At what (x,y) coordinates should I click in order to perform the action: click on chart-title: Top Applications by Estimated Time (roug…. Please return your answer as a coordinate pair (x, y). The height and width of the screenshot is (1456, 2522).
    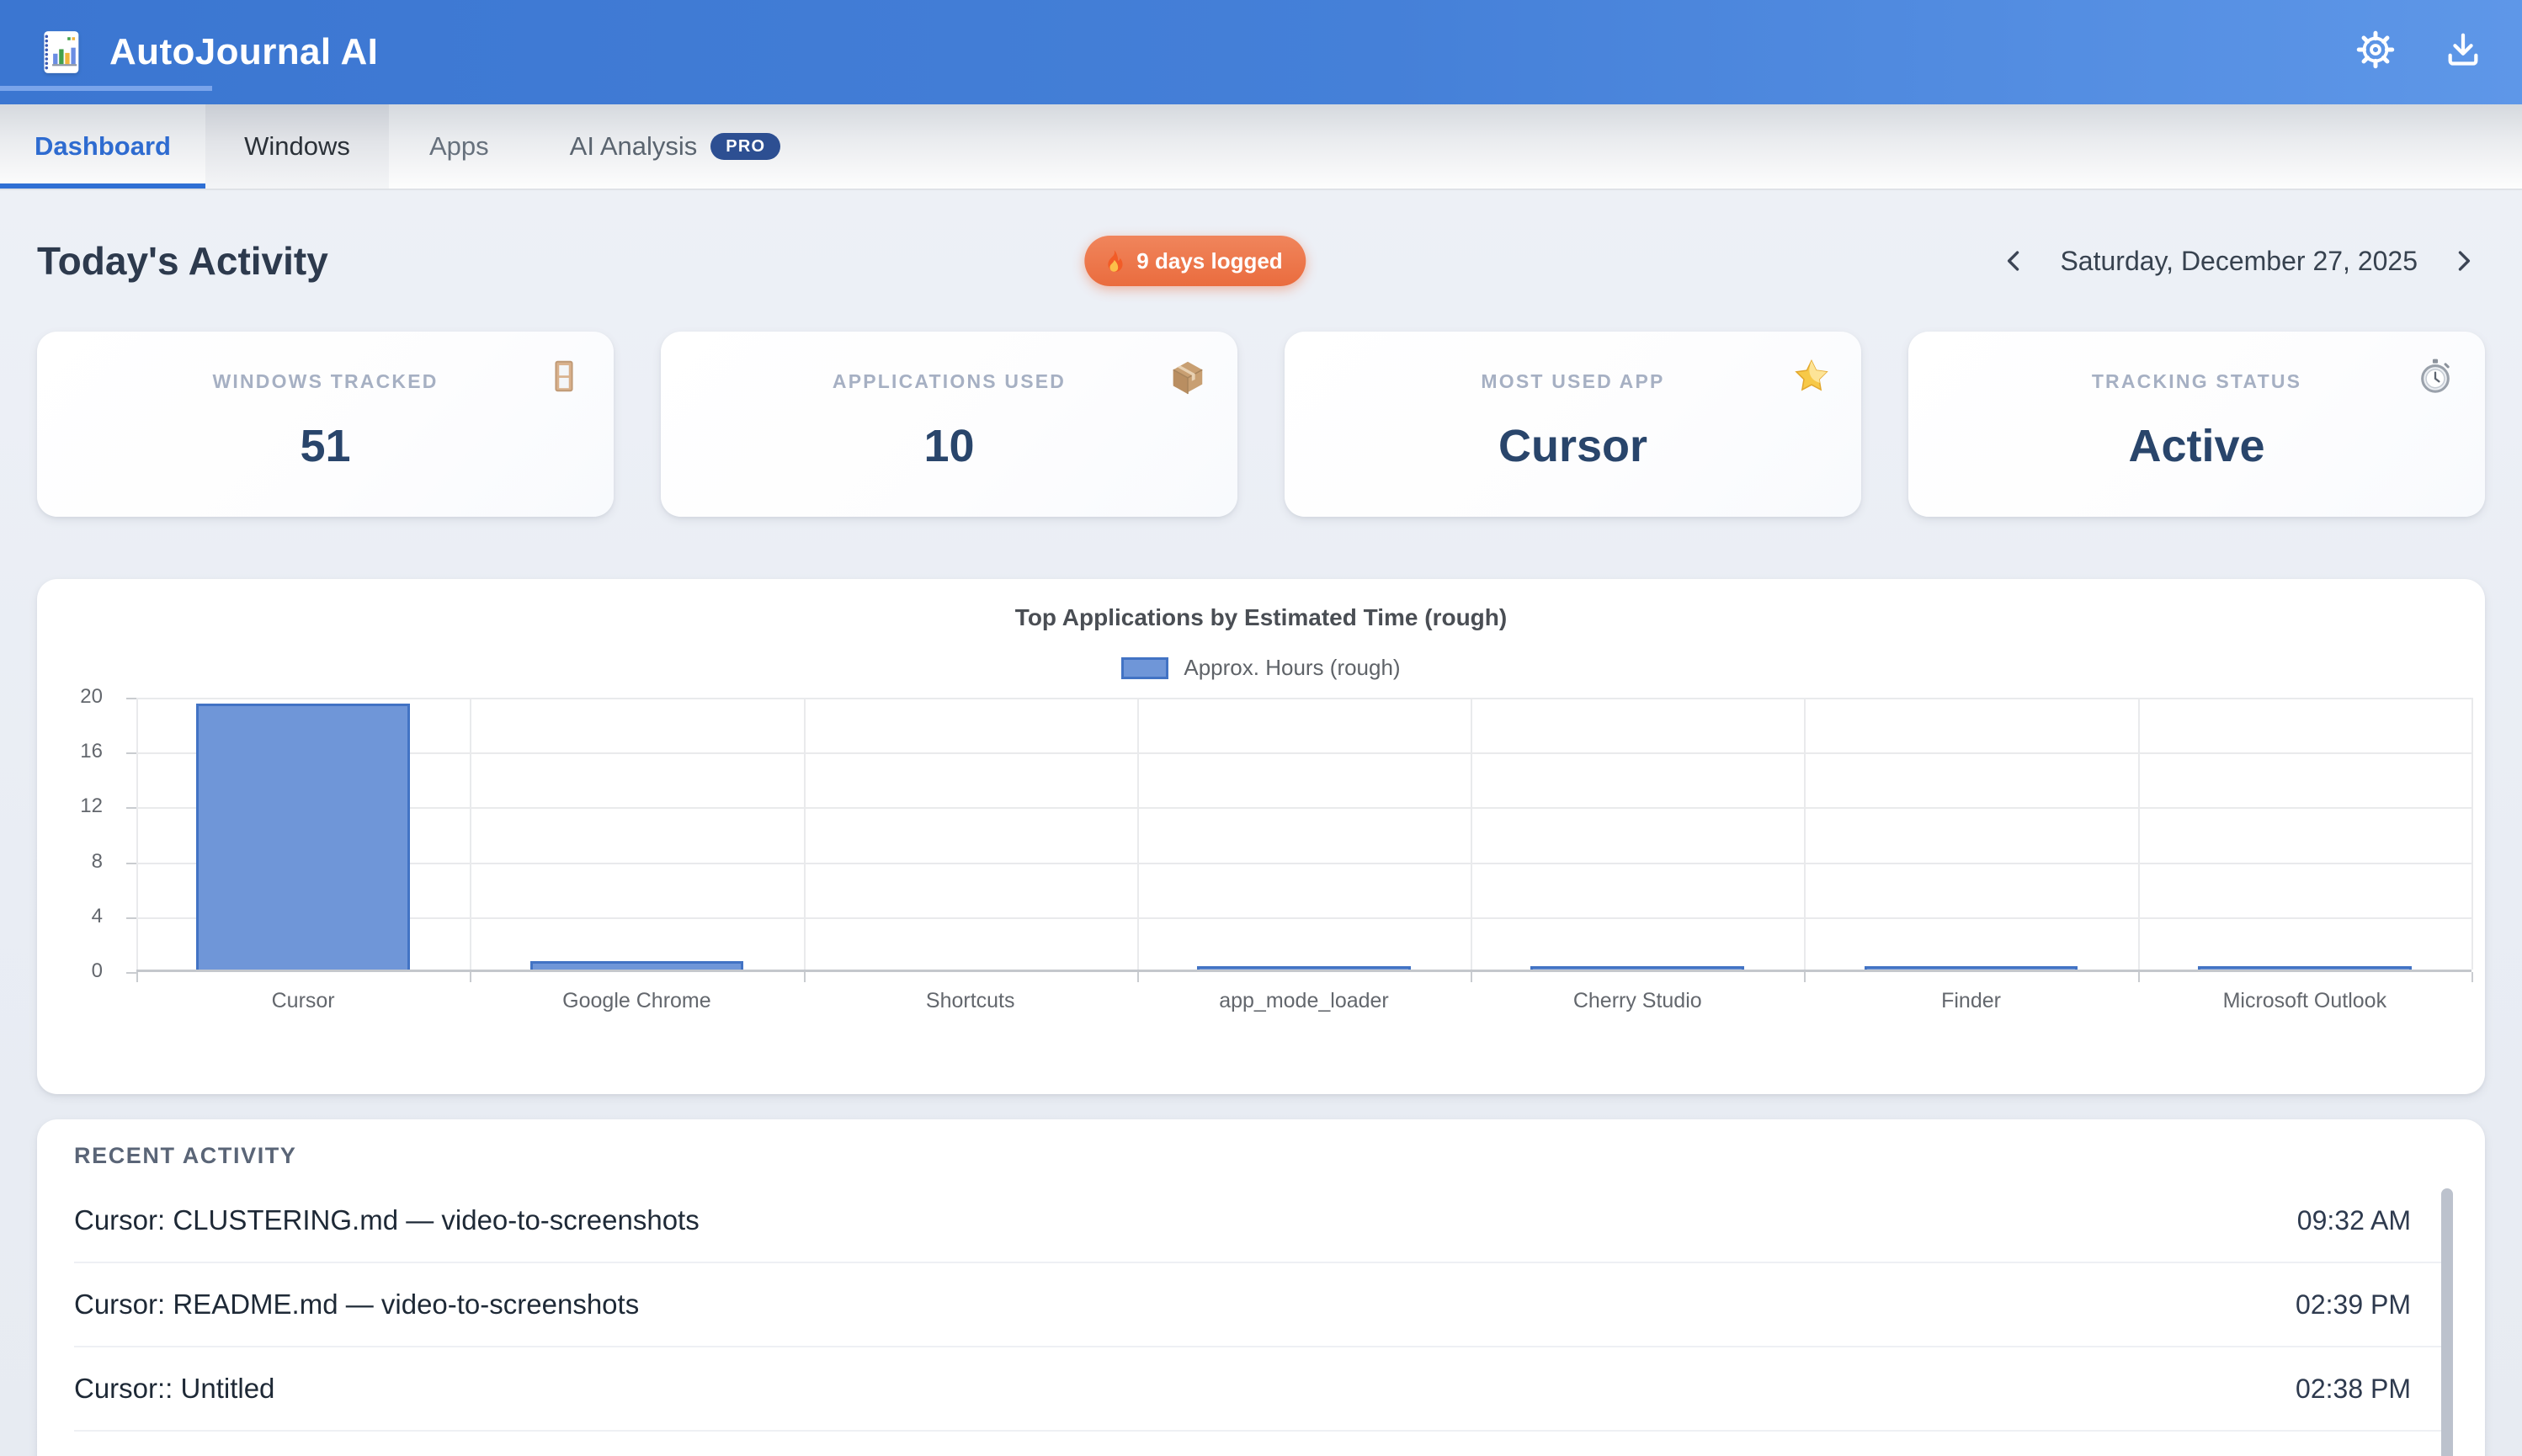
    Looking at the image, I should click on (1261, 617).